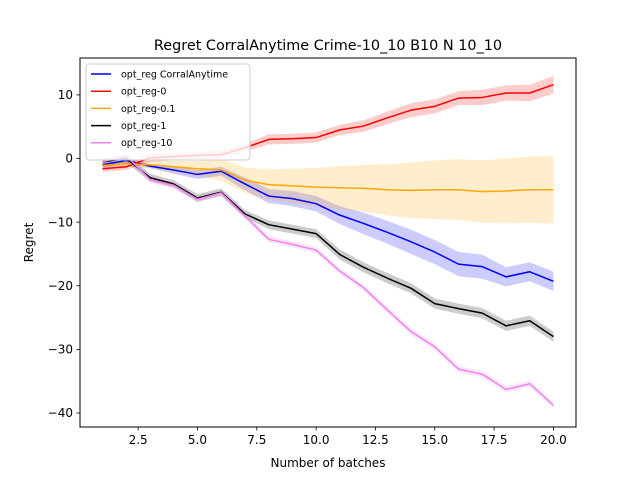  Describe the element at coordinates (375, 440) in the screenshot. I see `x-tick-label: 12.5` at that location.